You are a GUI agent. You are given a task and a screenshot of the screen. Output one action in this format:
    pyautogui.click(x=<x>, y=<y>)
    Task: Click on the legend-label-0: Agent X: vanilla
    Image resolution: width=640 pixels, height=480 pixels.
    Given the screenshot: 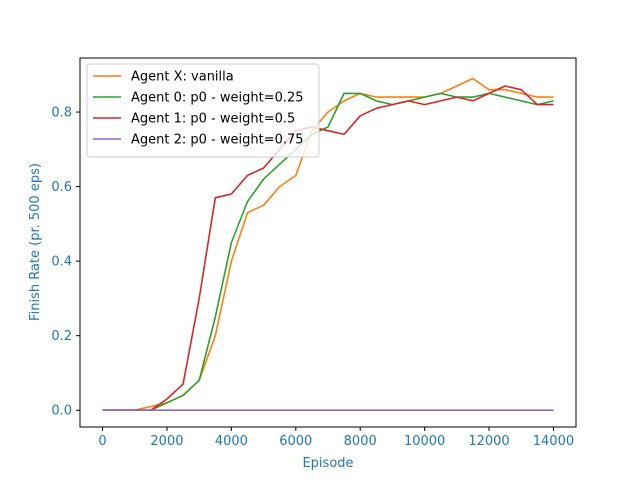 What is the action you would take?
    pyautogui.click(x=182, y=77)
    